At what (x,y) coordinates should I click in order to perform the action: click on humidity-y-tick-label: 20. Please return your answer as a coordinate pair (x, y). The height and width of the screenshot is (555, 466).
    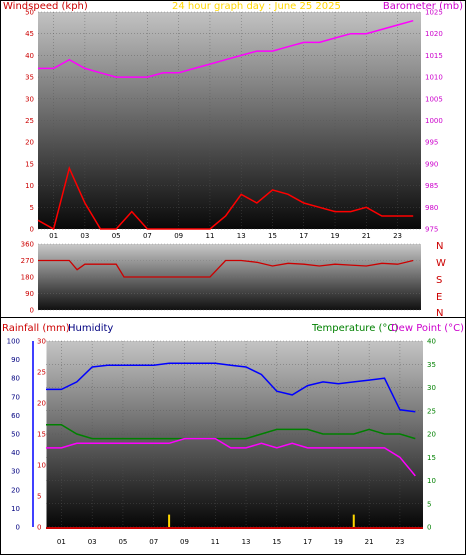
    Looking at the image, I should click on (15, 490).